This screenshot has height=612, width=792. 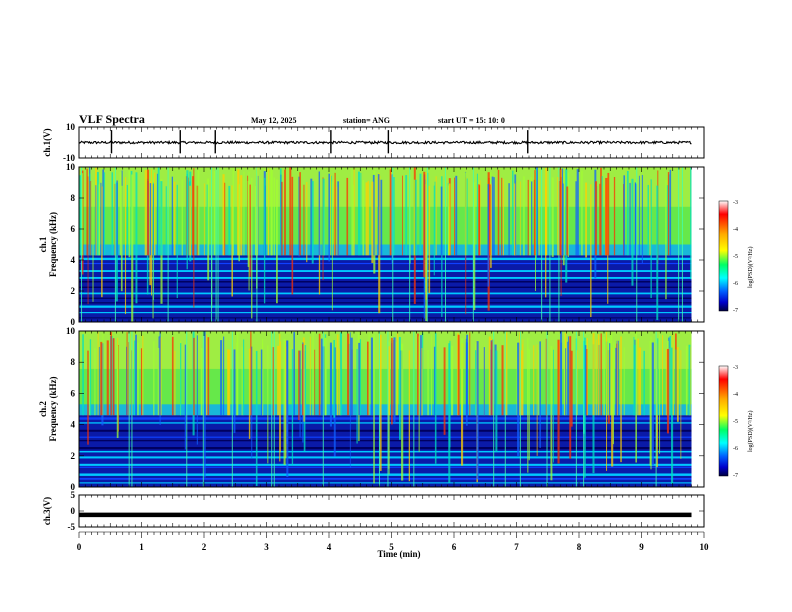 What do you see at coordinates (735, 368) in the screenshot?
I see `ch2-colorbar-tick: -3` at bounding box center [735, 368].